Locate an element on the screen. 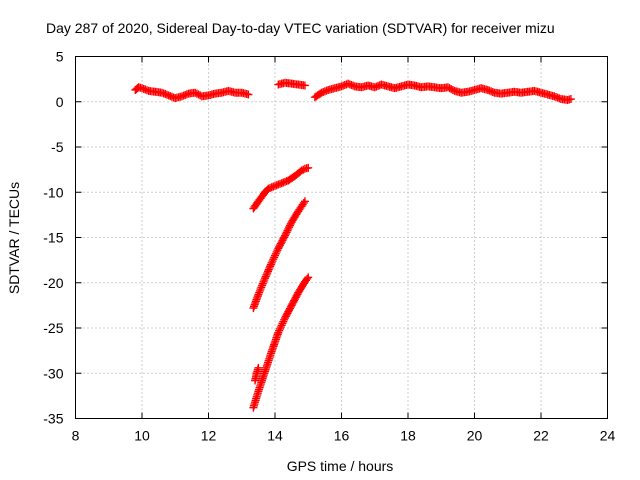  x-tick-label: 20 is located at coordinates (475, 436).